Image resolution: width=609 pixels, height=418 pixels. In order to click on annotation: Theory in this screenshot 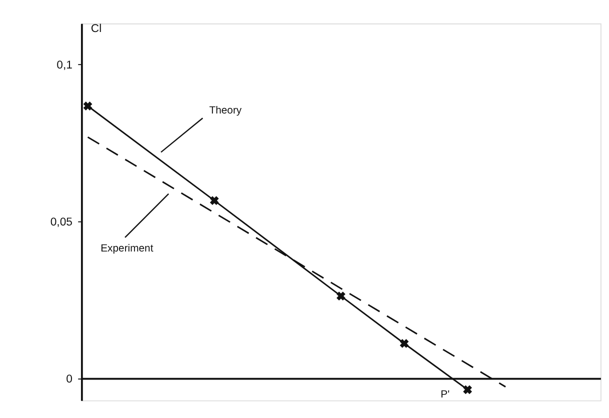, I will do `click(225, 110)`.